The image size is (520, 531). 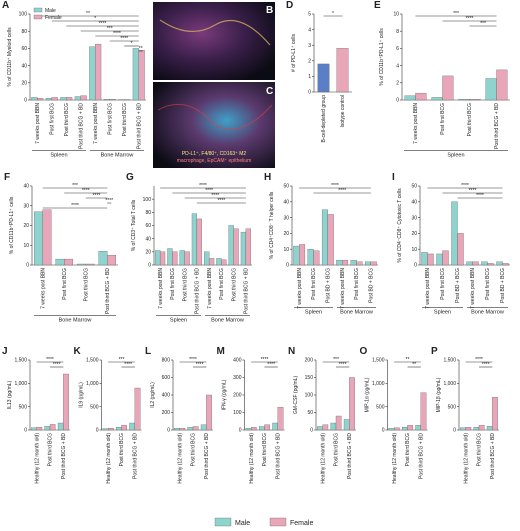 What do you see at coordinates (82, 395) in the screenshot?
I see `y-axis-label: IL9 (pg/mL)` at bounding box center [82, 395].